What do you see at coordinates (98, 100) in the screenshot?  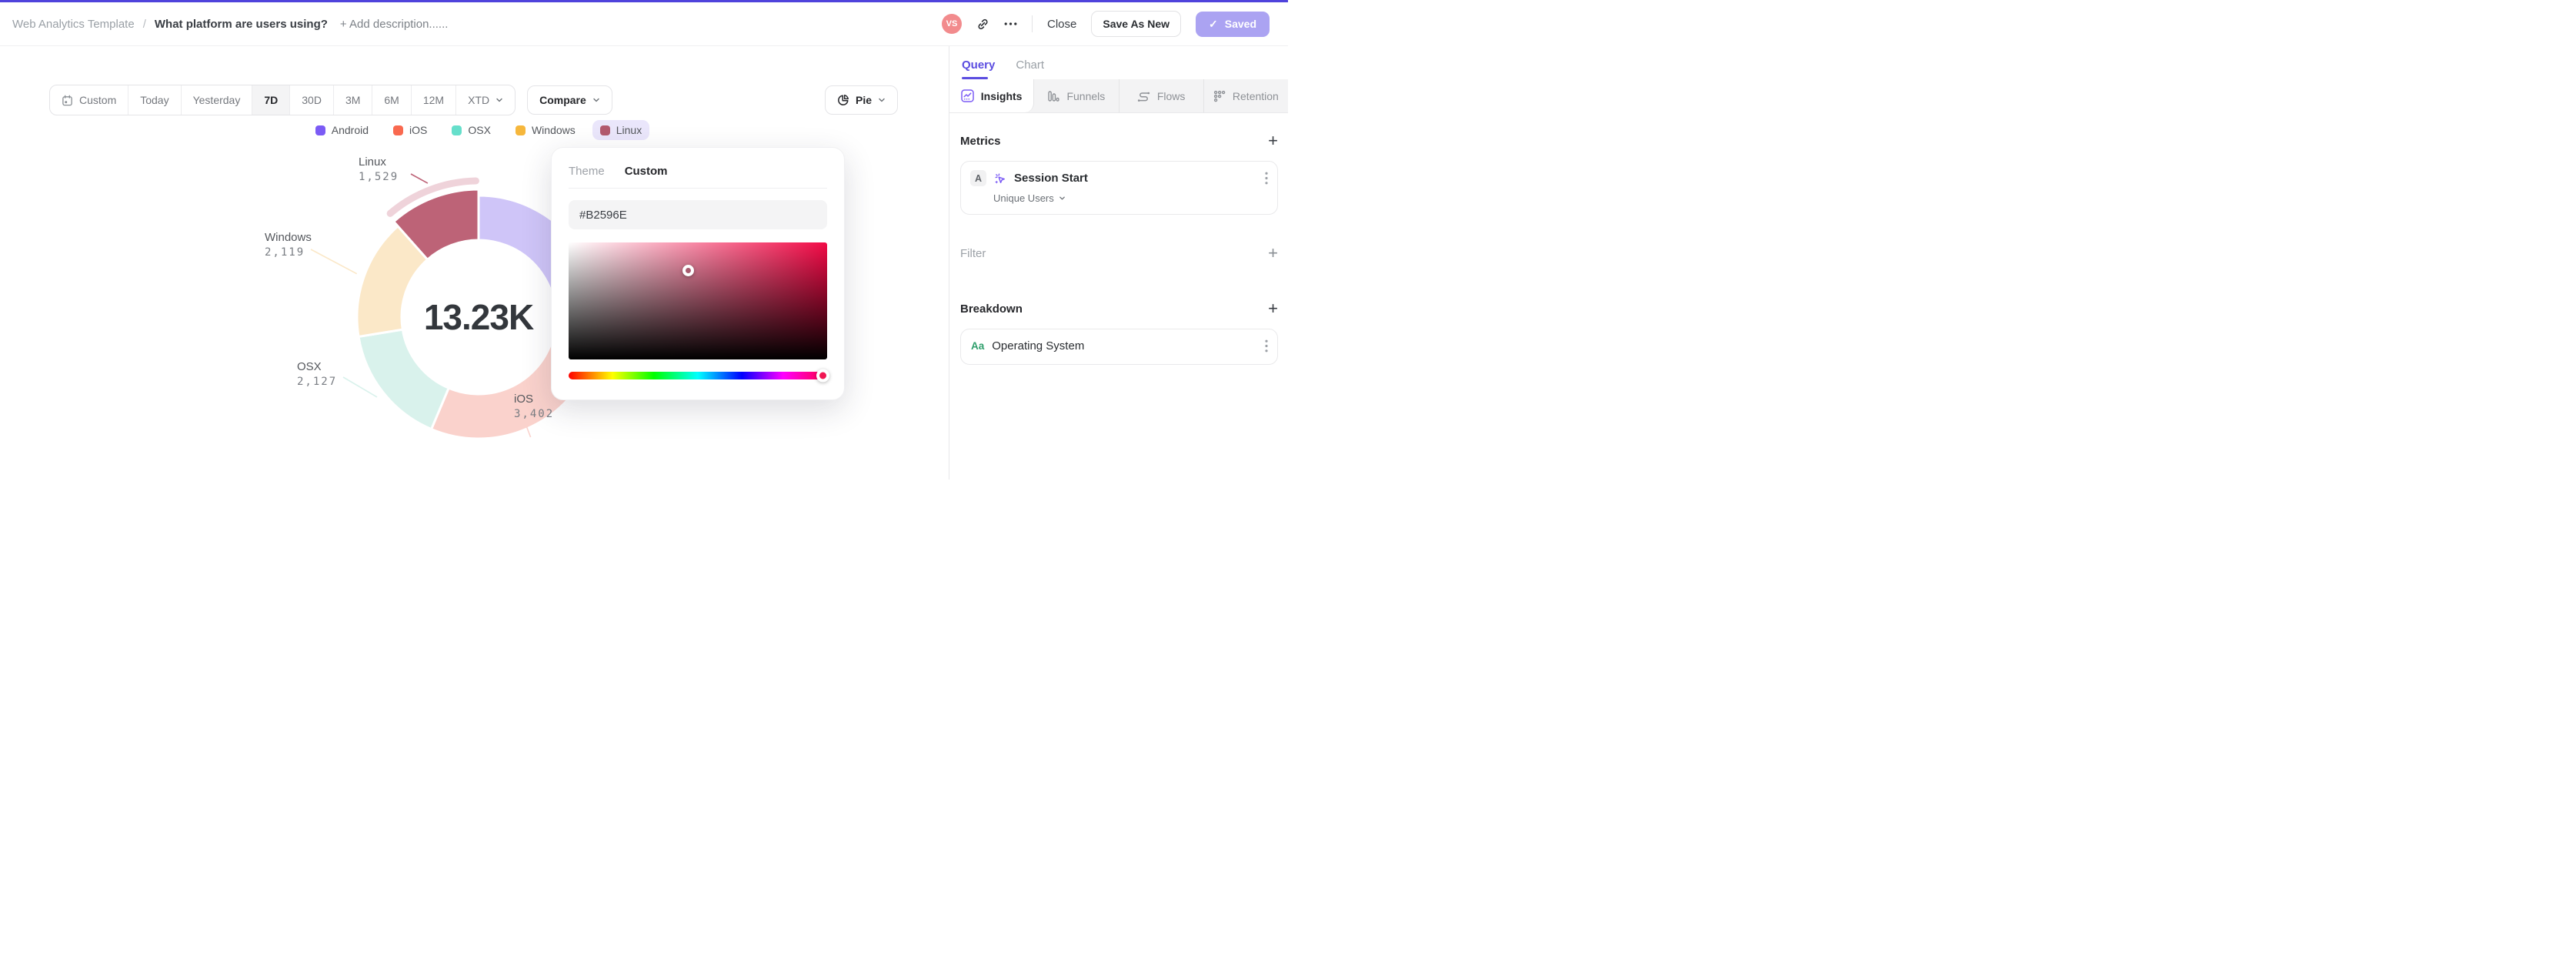 I see `range-label: Custom` at bounding box center [98, 100].